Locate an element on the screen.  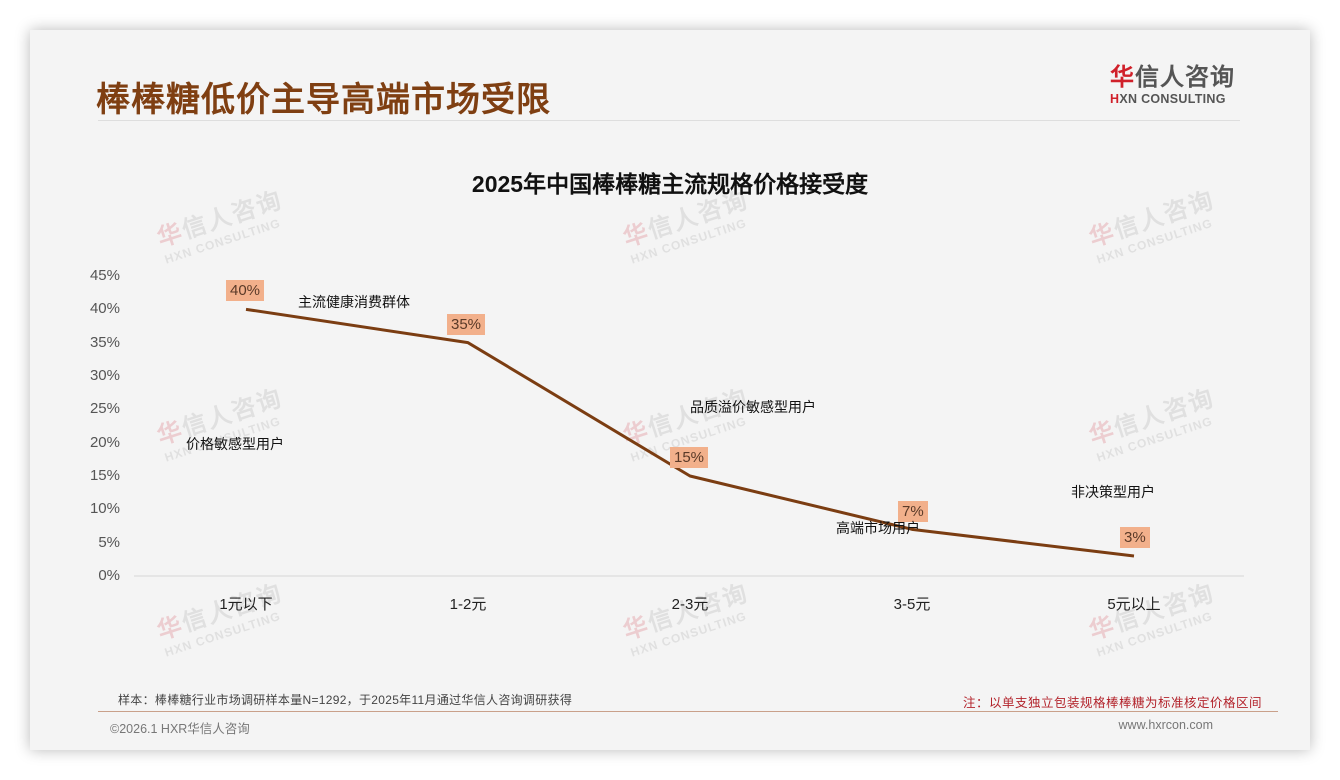
brand-logo: 华信人咨询 HXN CONSULTING is located at coordinates (1176, 85).